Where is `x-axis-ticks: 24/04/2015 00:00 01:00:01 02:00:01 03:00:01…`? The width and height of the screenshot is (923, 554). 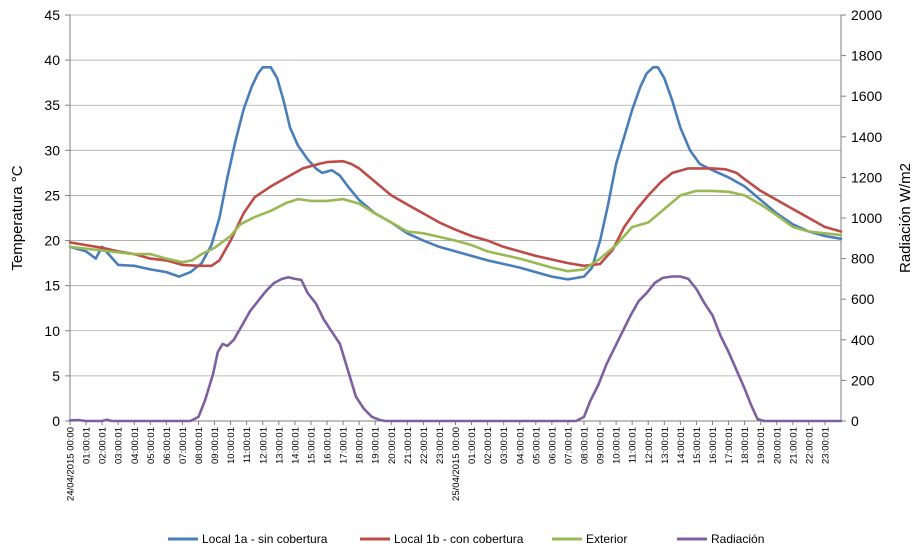
x-axis-ticks: 24/04/2015 00:00 01:00:01 02:00:01 03:00:01… is located at coordinates (448, 461).